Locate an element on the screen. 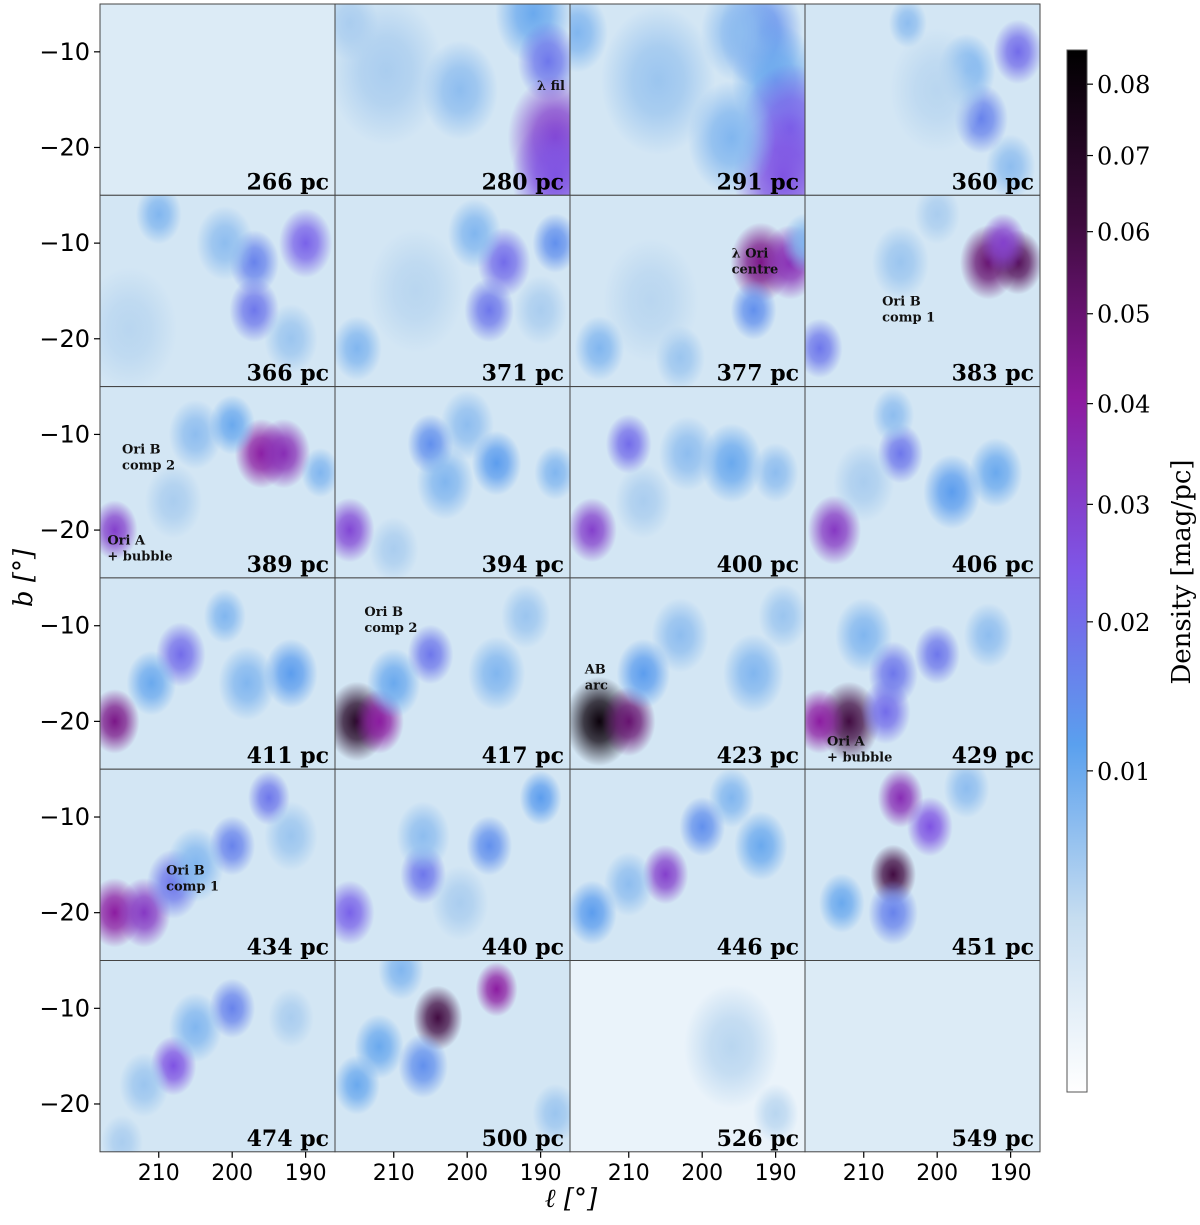 This screenshot has height=1225, width=1200. distance-label: 400 pc is located at coordinates (758, 565).